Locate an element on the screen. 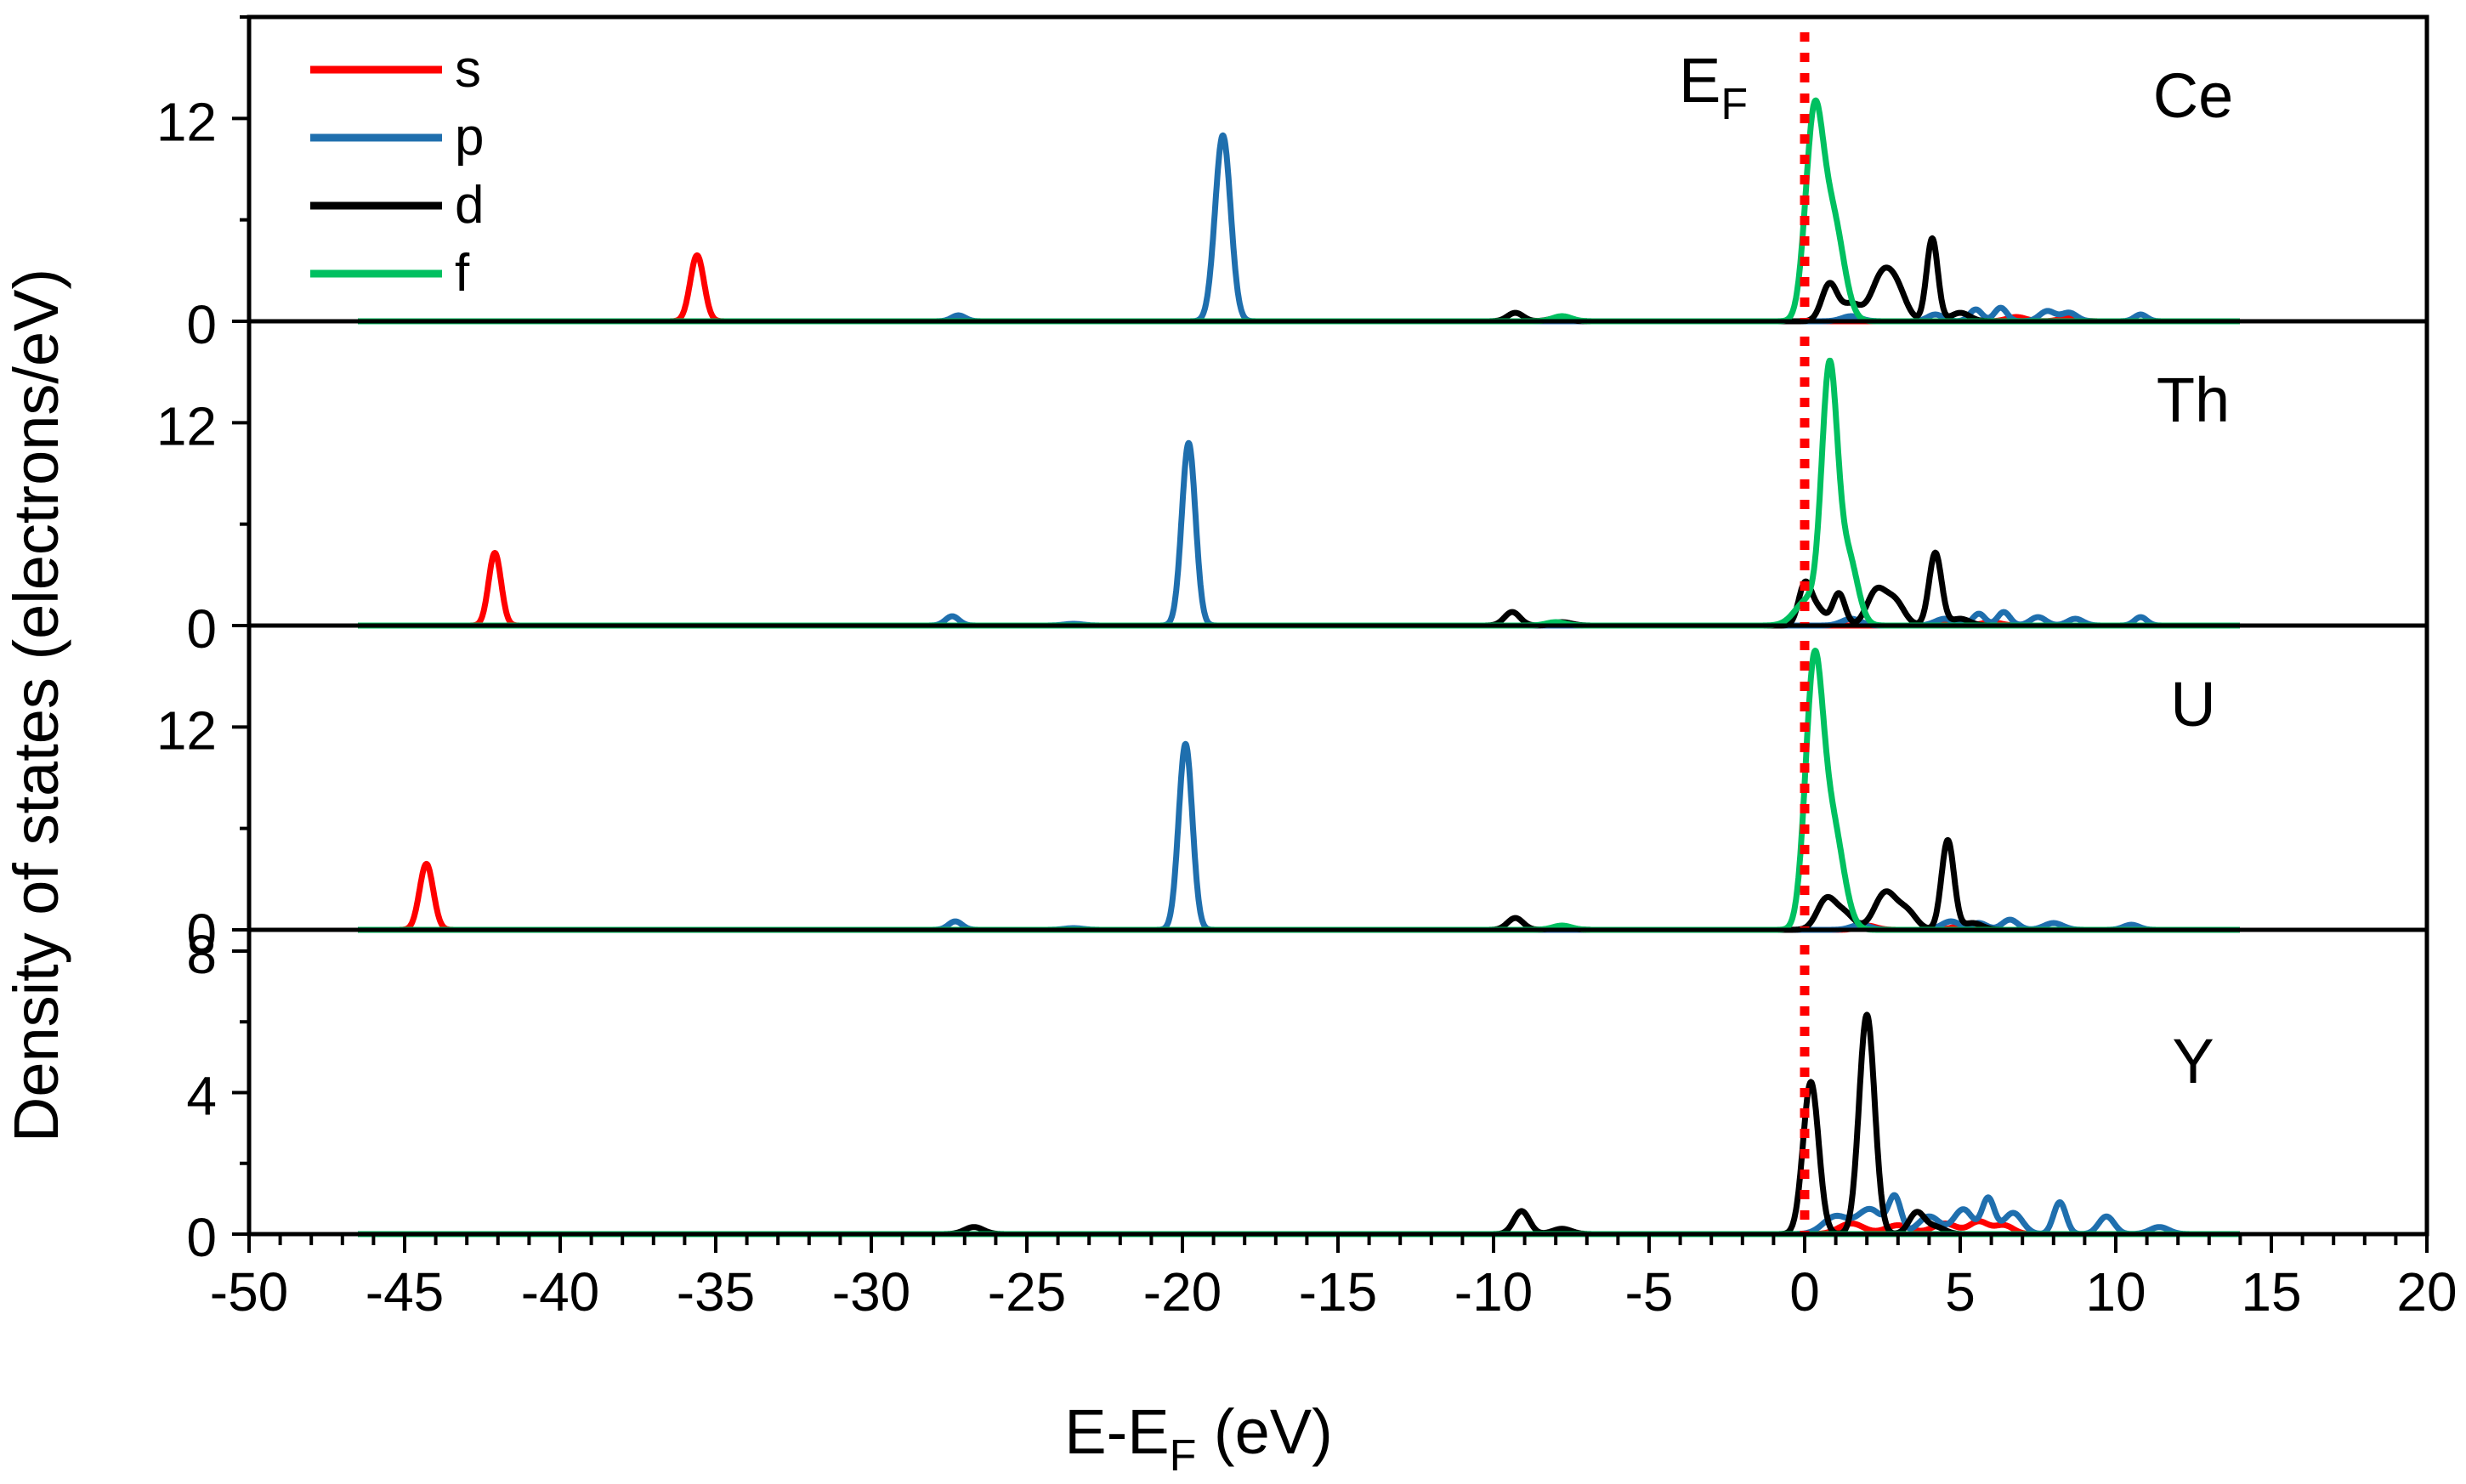  x-axis-label: E-EF (eV) is located at coordinates (1198, 1438).